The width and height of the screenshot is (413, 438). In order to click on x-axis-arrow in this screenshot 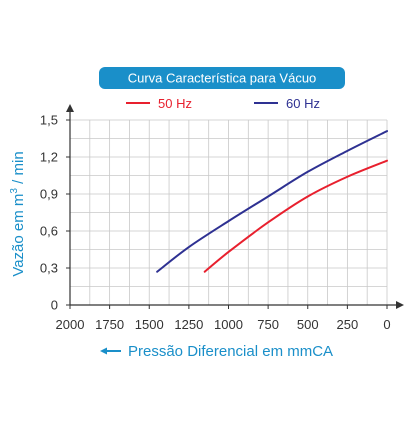, I will do `click(400, 305)`.